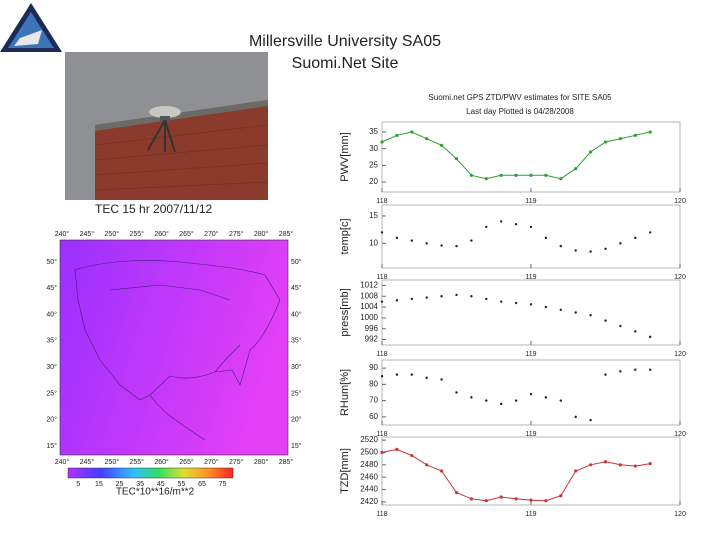  I want to click on data-line, so click(516, 155).